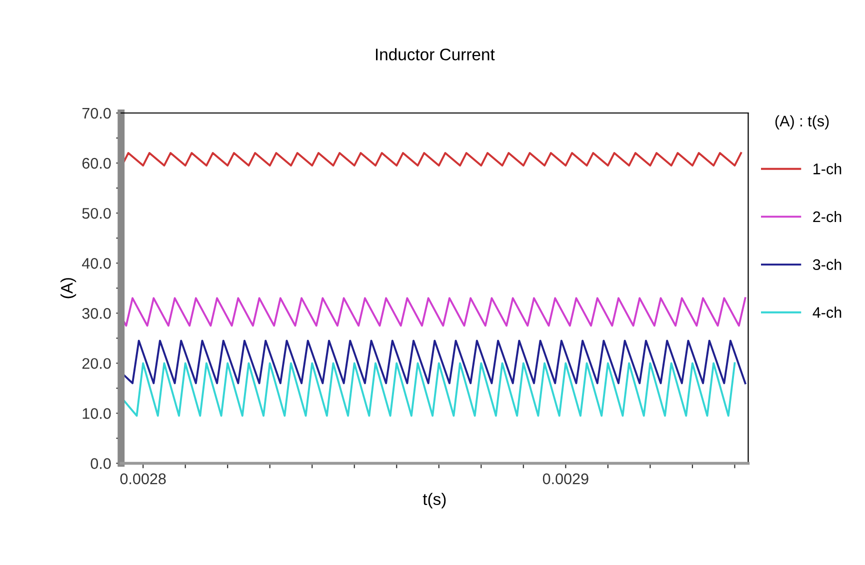  What do you see at coordinates (96, 213) in the screenshot?
I see `y-tick-label: 50.0` at bounding box center [96, 213].